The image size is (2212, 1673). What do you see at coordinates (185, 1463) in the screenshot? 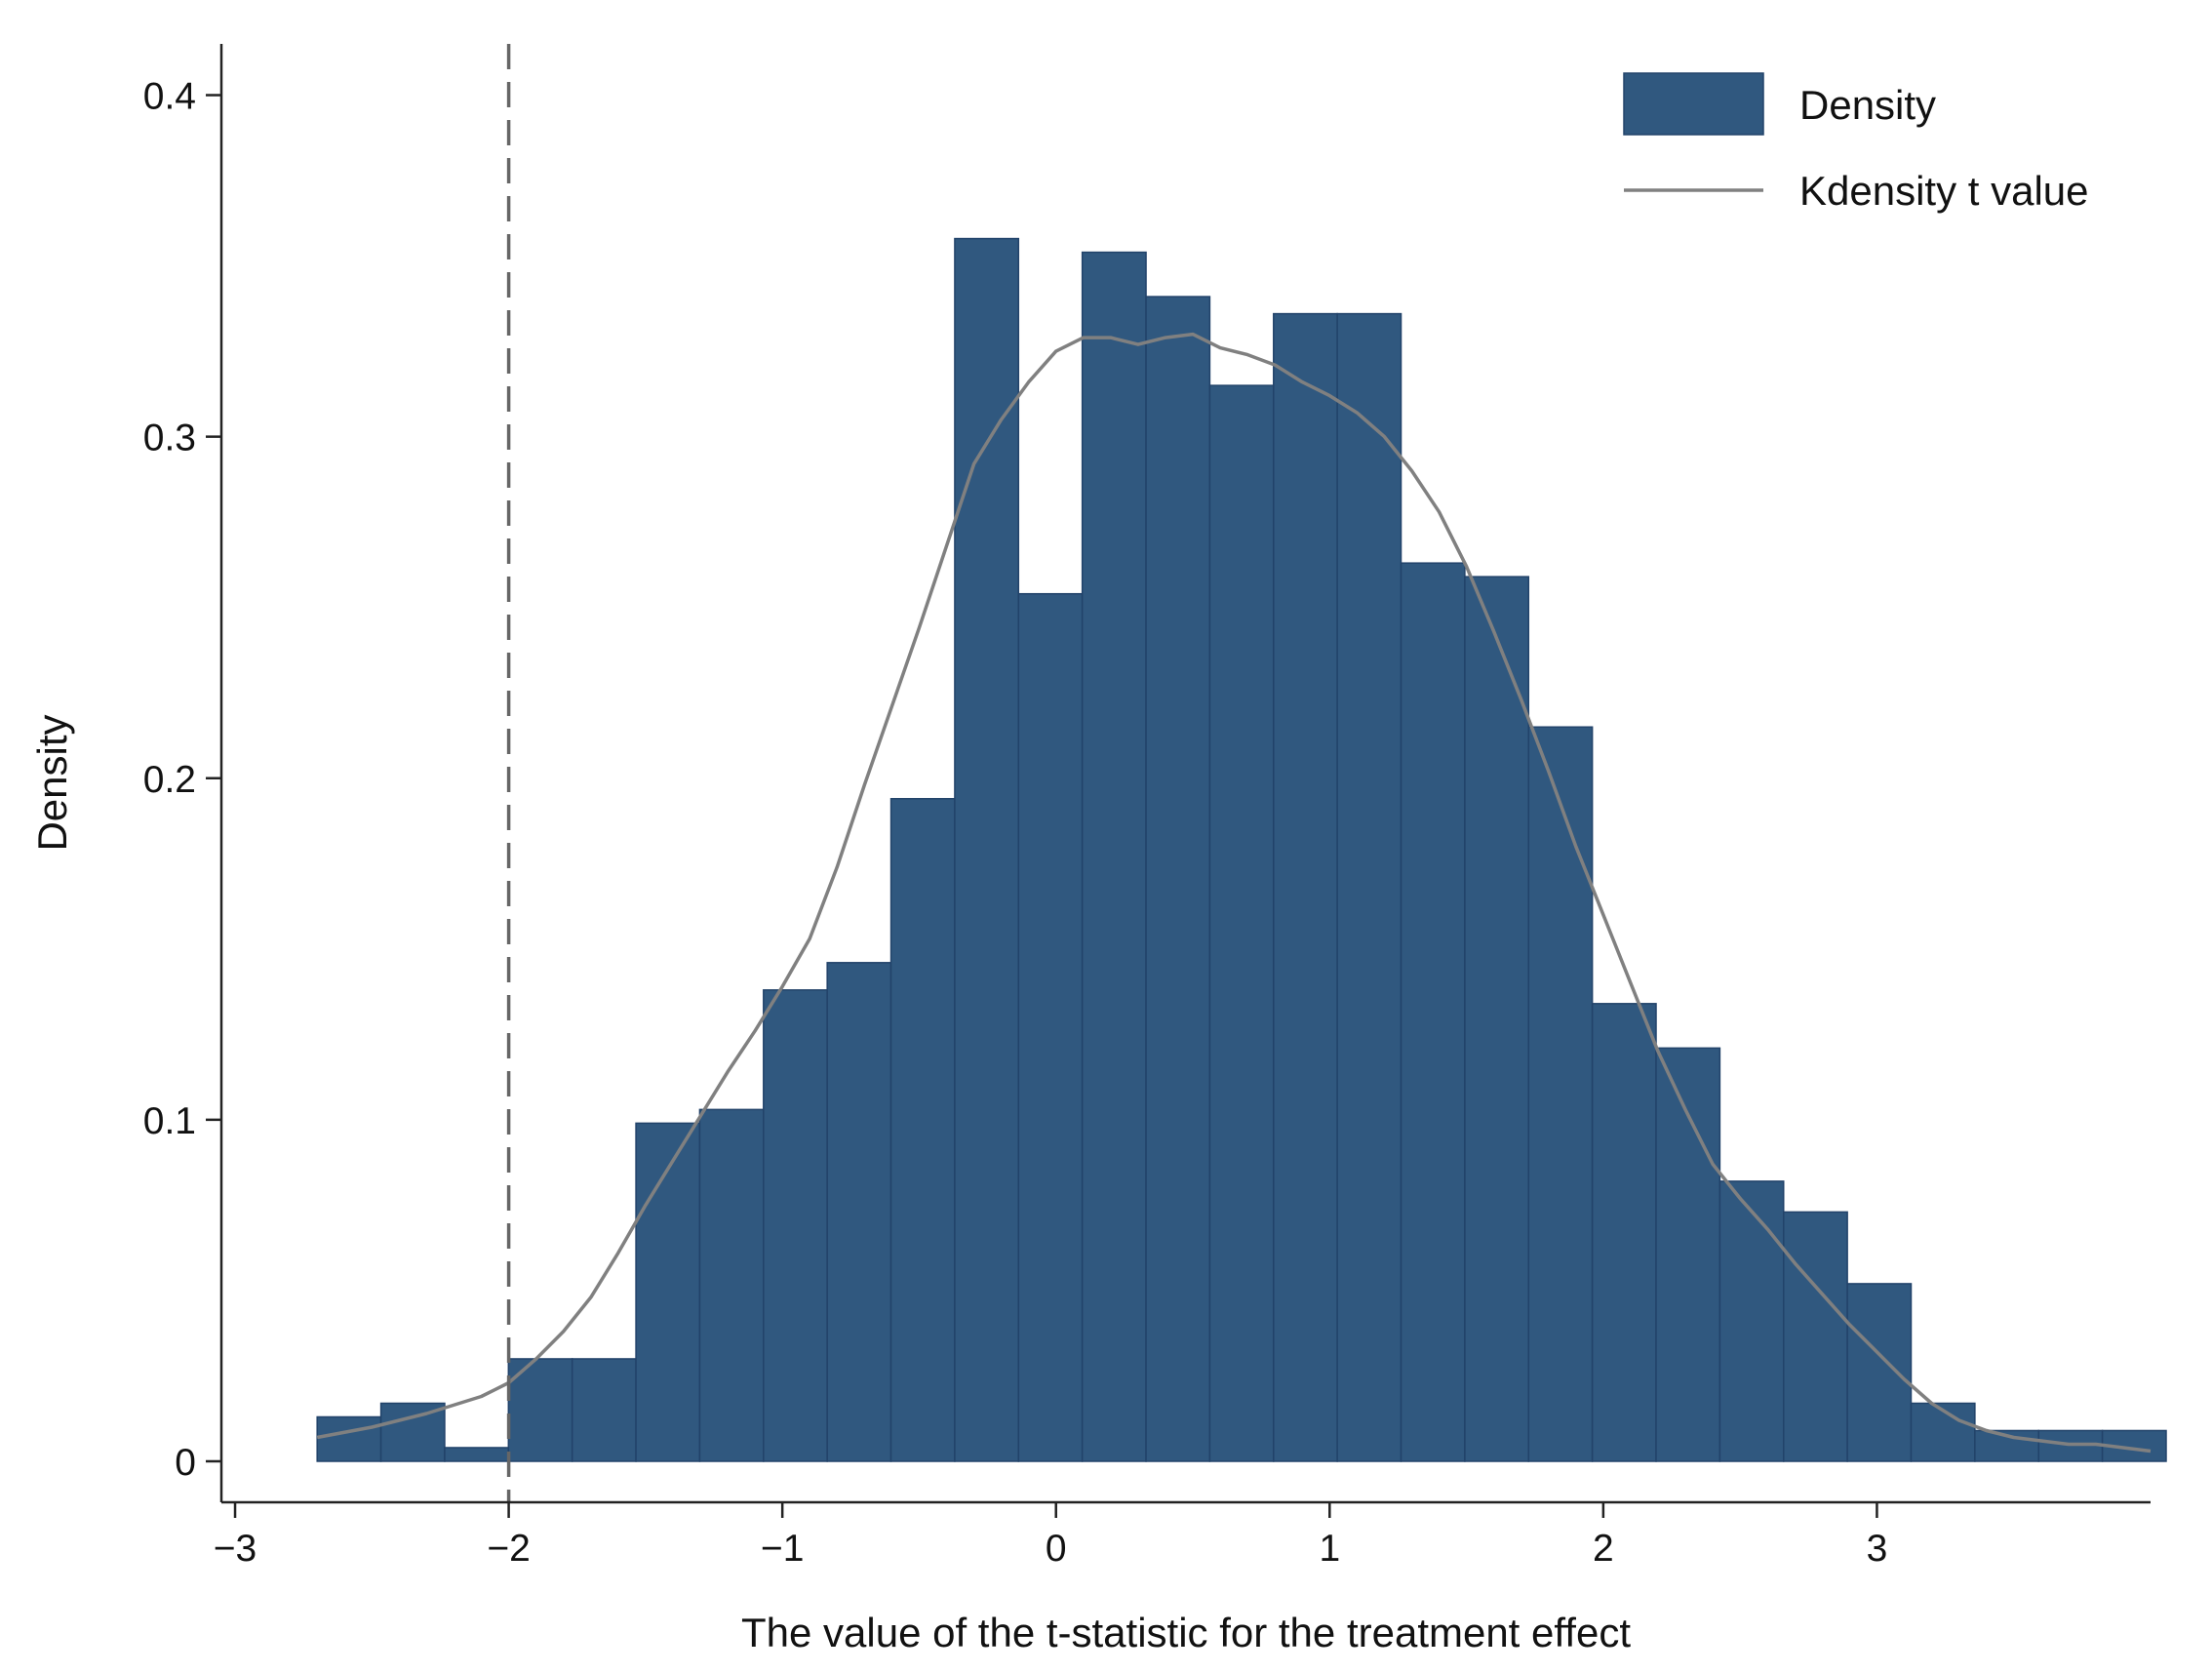
I see `y-tick-label: 0` at bounding box center [185, 1463].